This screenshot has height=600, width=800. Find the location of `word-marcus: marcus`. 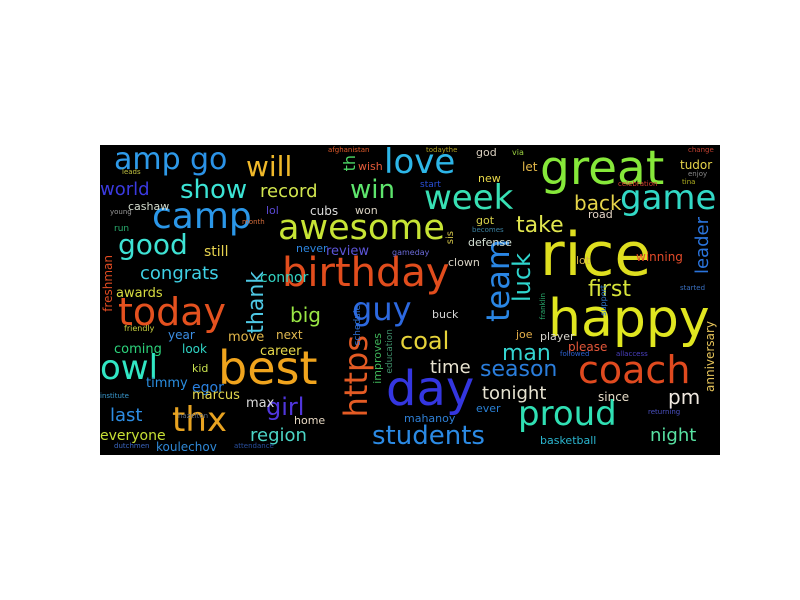

word-marcus: marcus is located at coordinates (216, 395).